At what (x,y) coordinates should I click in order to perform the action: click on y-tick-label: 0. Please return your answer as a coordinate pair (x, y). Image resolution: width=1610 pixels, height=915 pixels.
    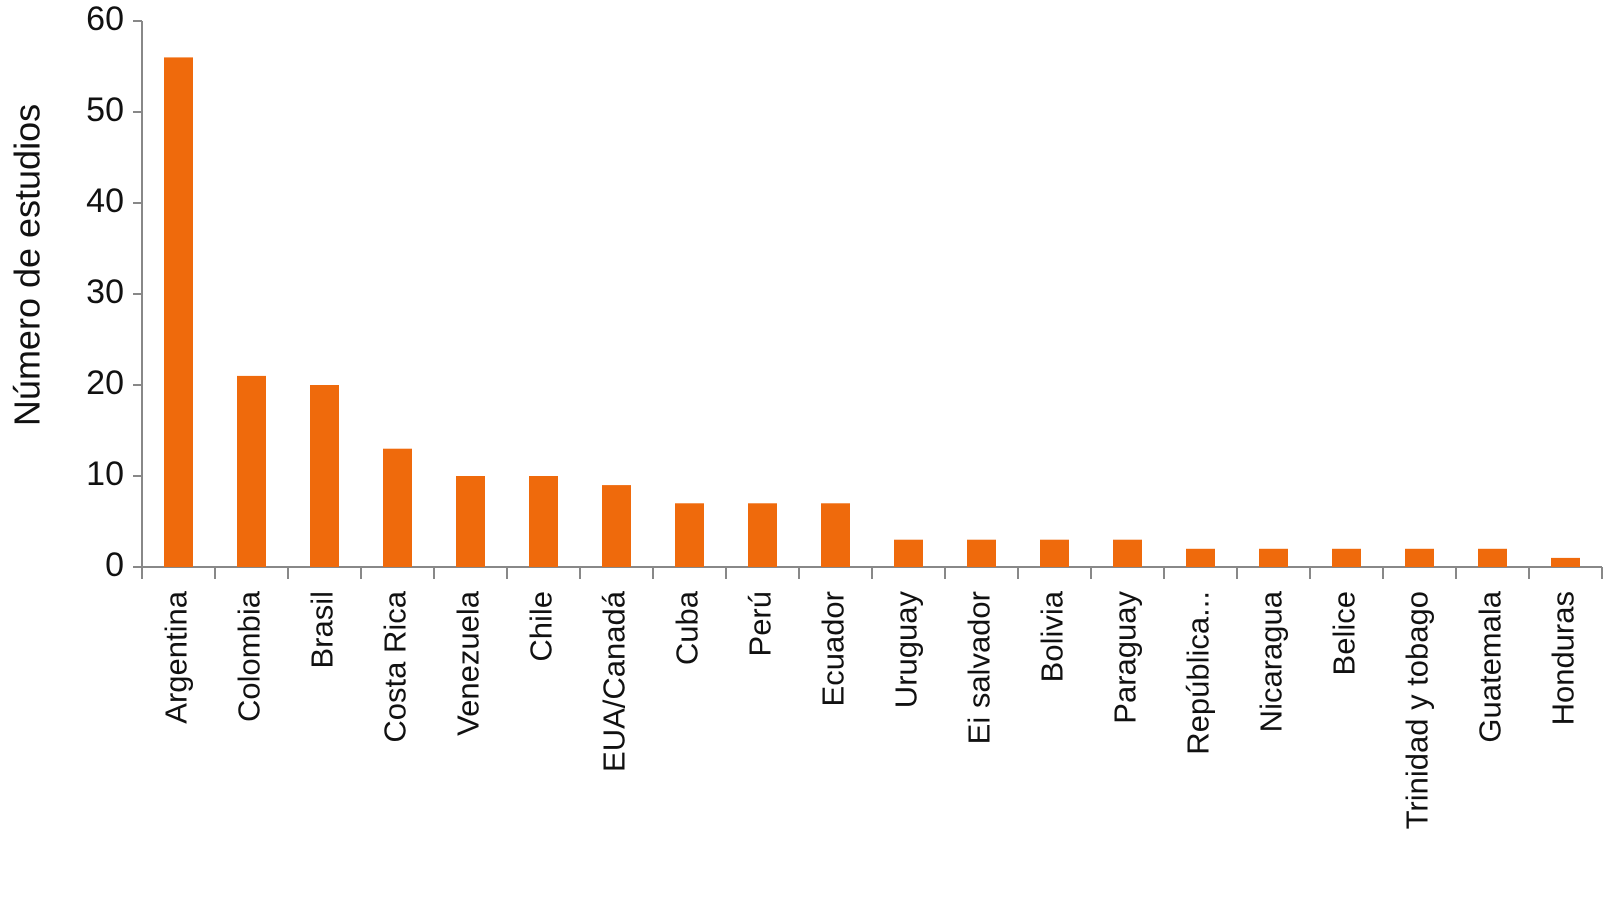
    Looking at the image, I should click on (114, 565).